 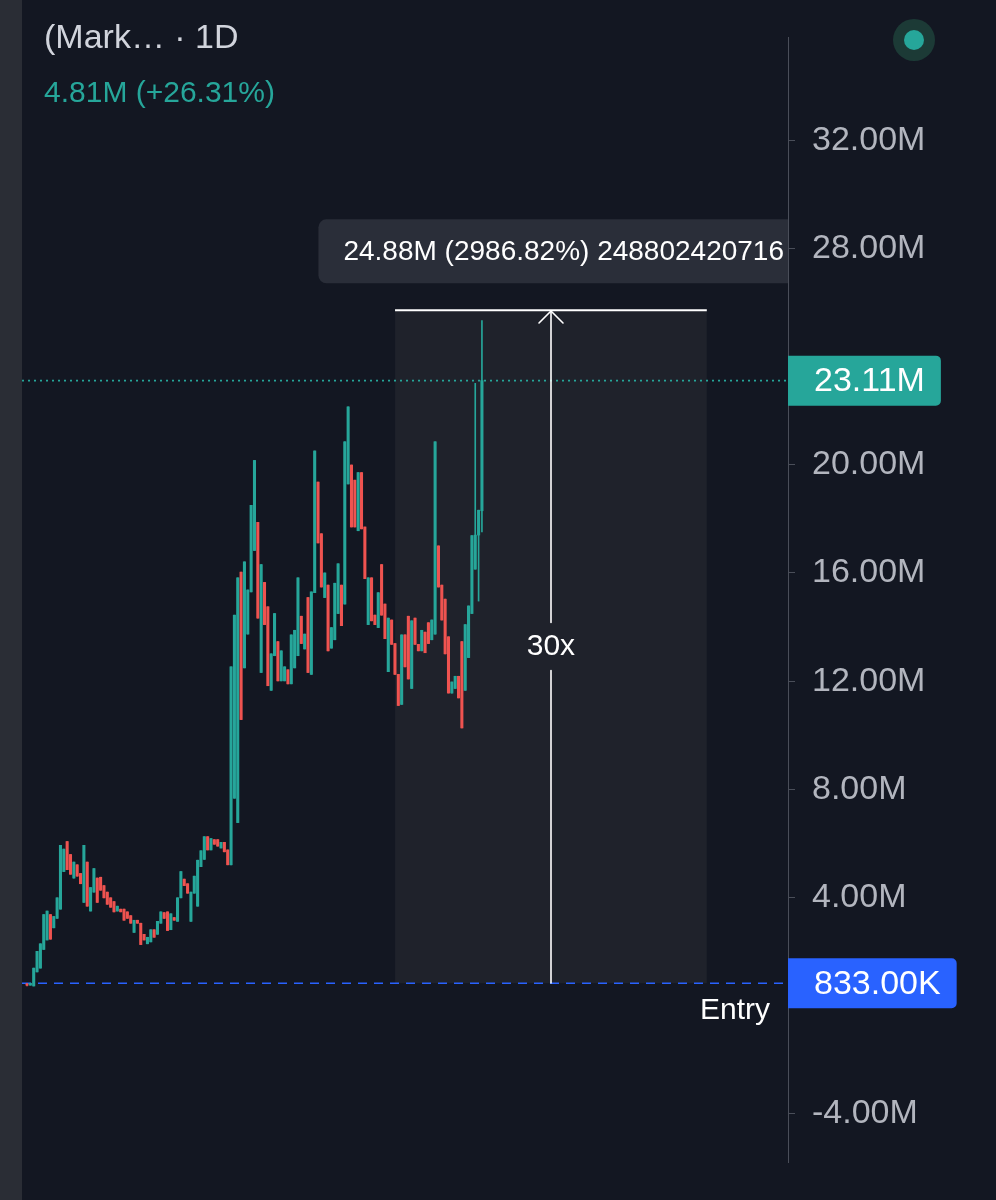 What do you see at coordinates (869, 678) in the screenshot?
I see `y-tick-label: 12.00M` at bounding box center [869, 678].